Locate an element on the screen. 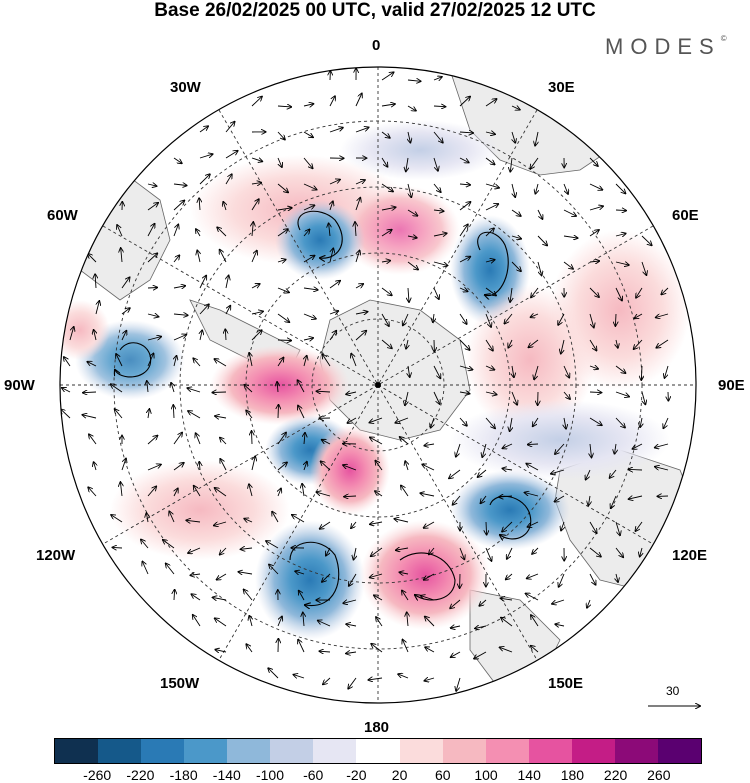  colorbar-tick-label: -20 is located at coordinates (356, 775).